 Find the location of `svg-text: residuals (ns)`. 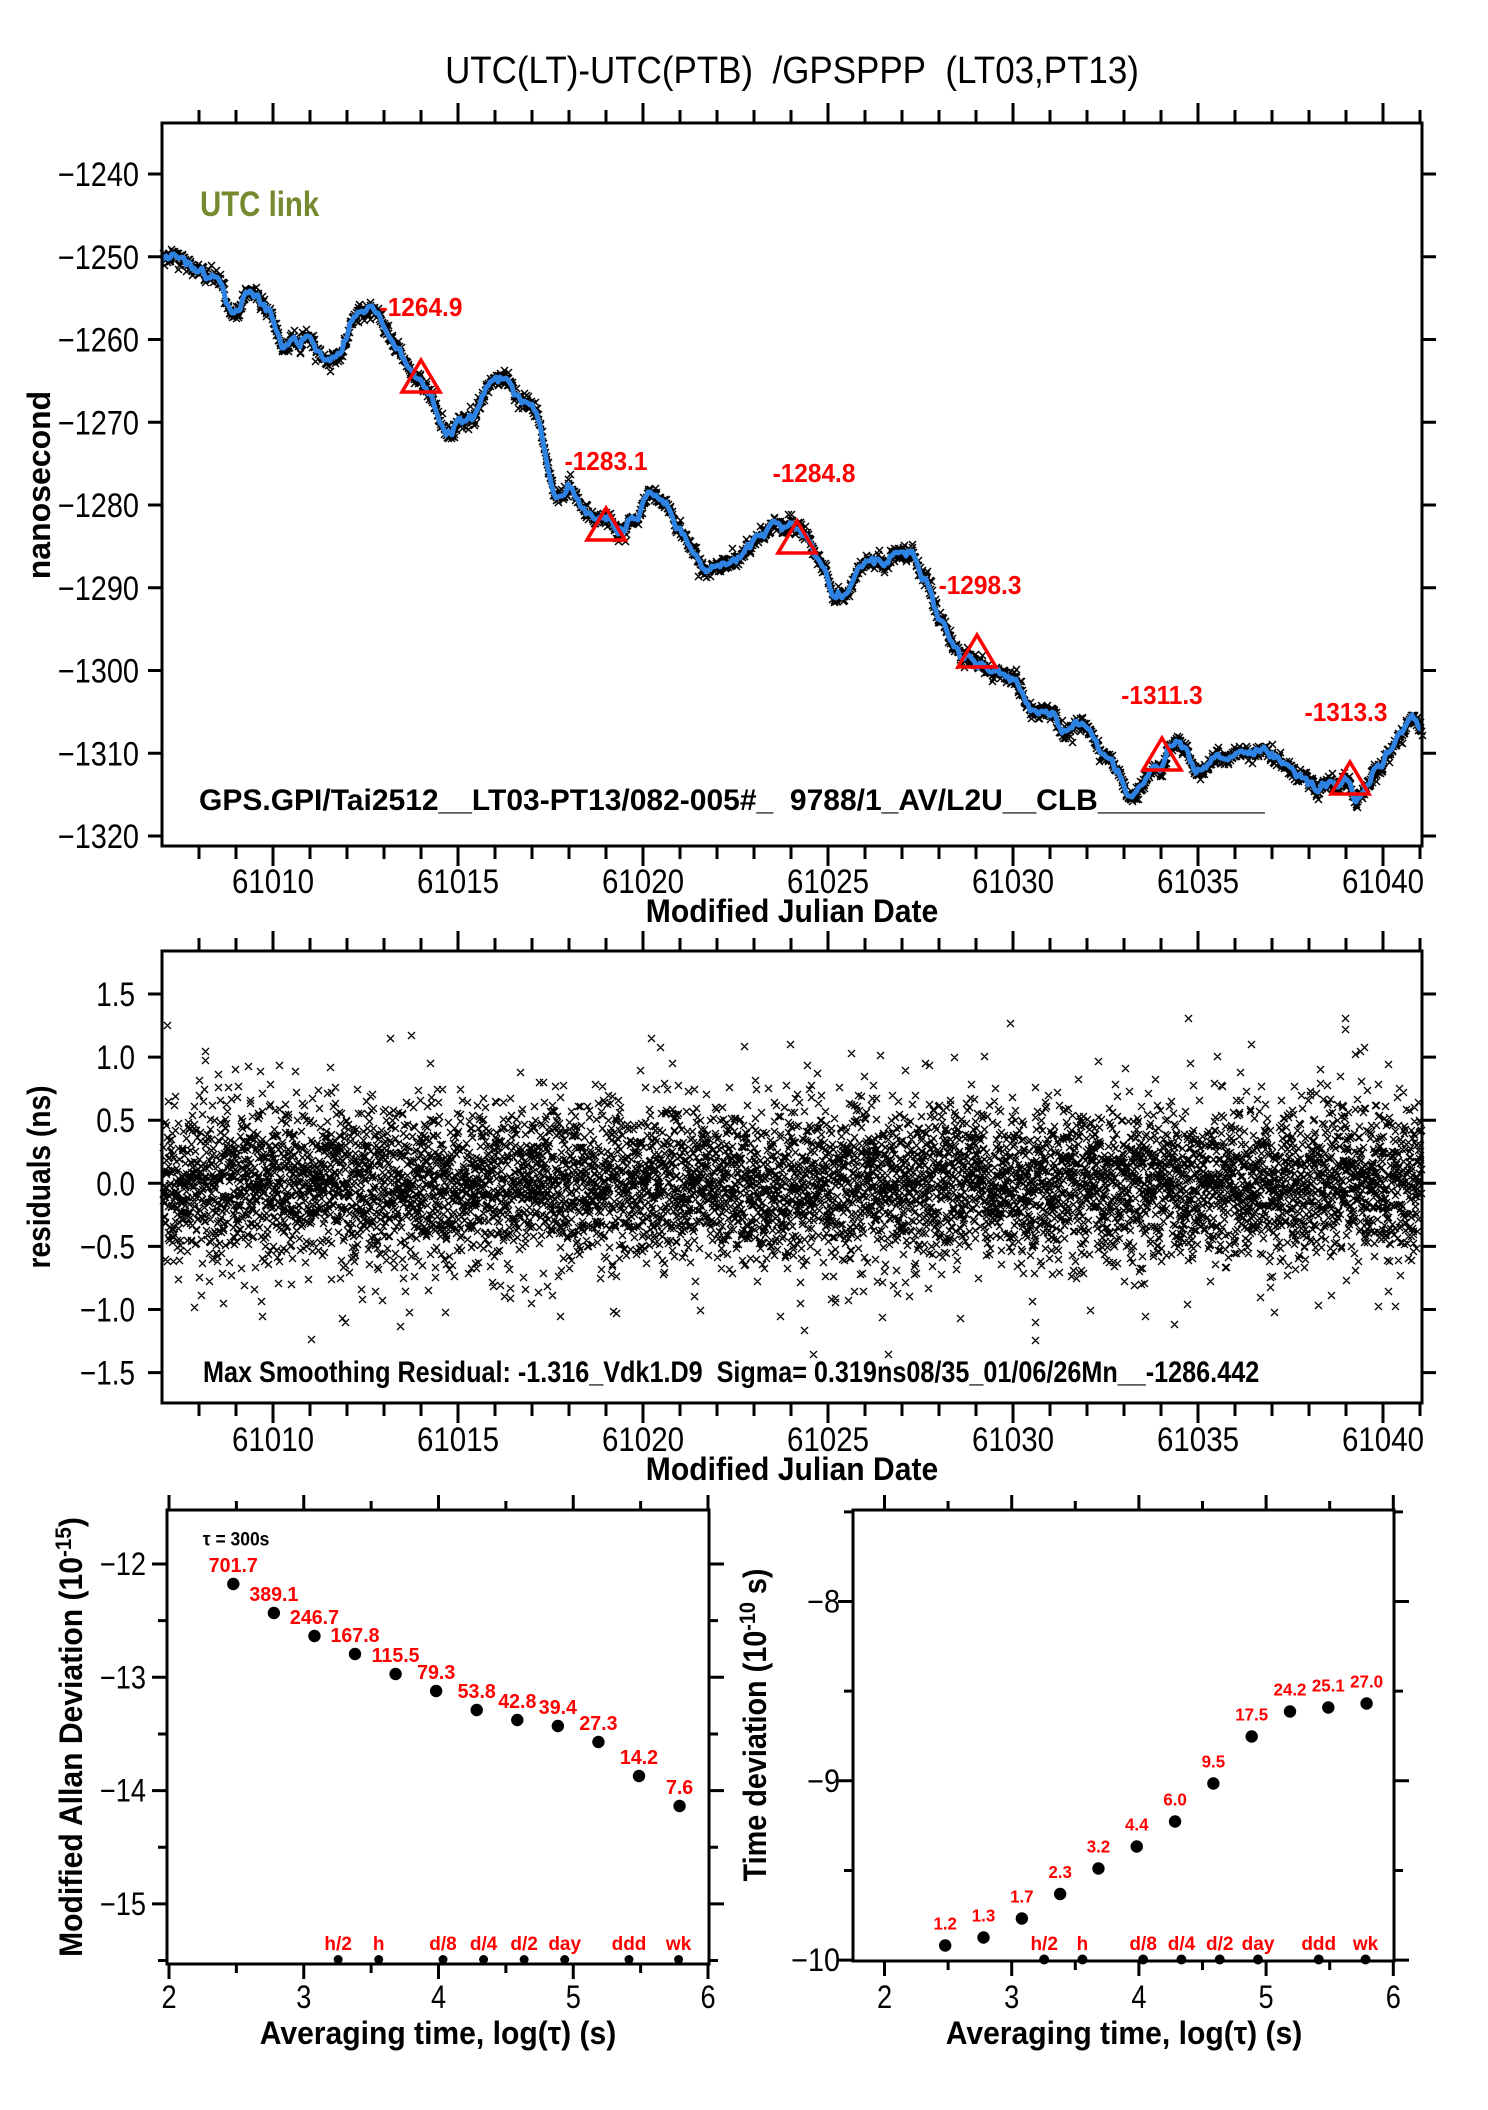

svg-text: residuals (ns) is located at coordinates (39, 1177).